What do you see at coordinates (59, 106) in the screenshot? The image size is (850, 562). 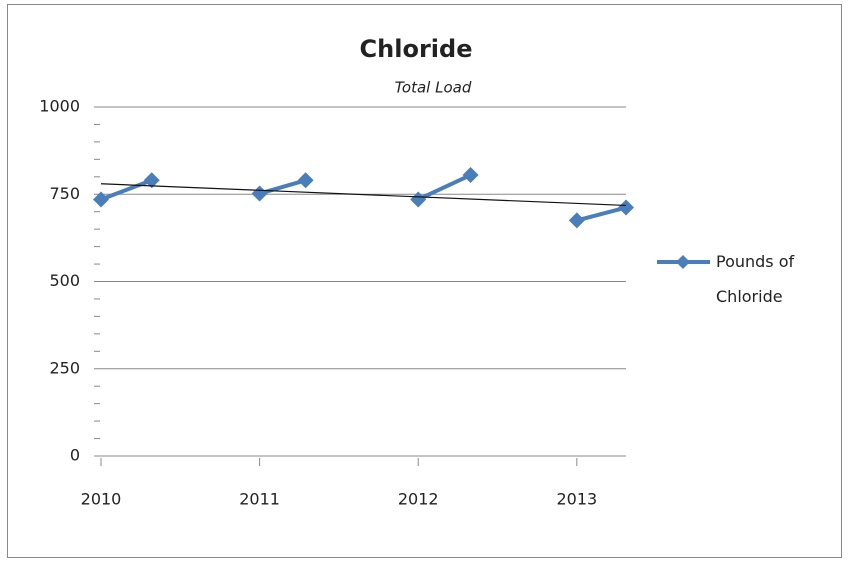 I see `y-tick-label: 1000` at bounding box center [59, 106].